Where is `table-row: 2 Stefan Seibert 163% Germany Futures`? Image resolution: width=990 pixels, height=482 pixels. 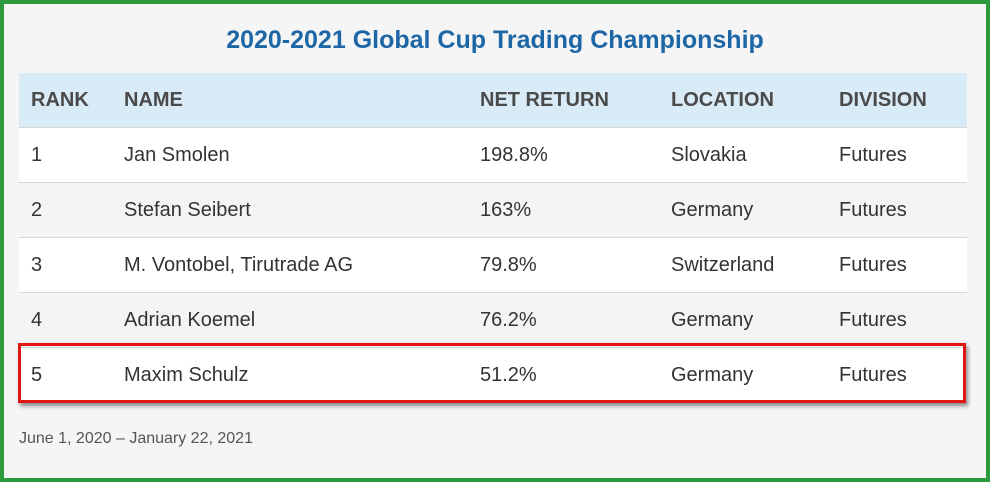
table-row: 2 Stefan Seibert 163% Germany Futures is located at coordinates (493, 210).